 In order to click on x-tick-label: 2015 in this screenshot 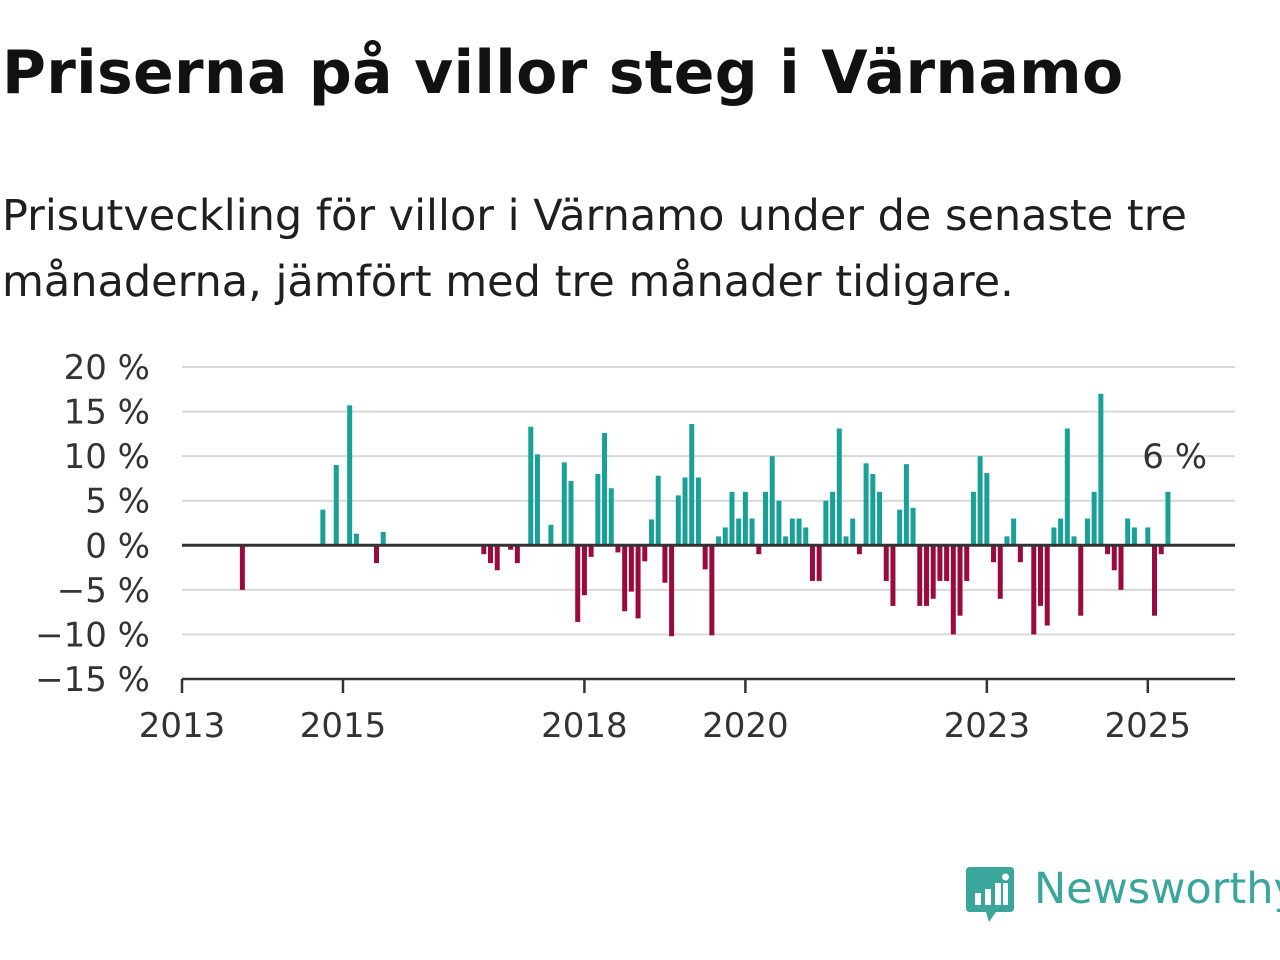, I will do `click(343, 726)`.